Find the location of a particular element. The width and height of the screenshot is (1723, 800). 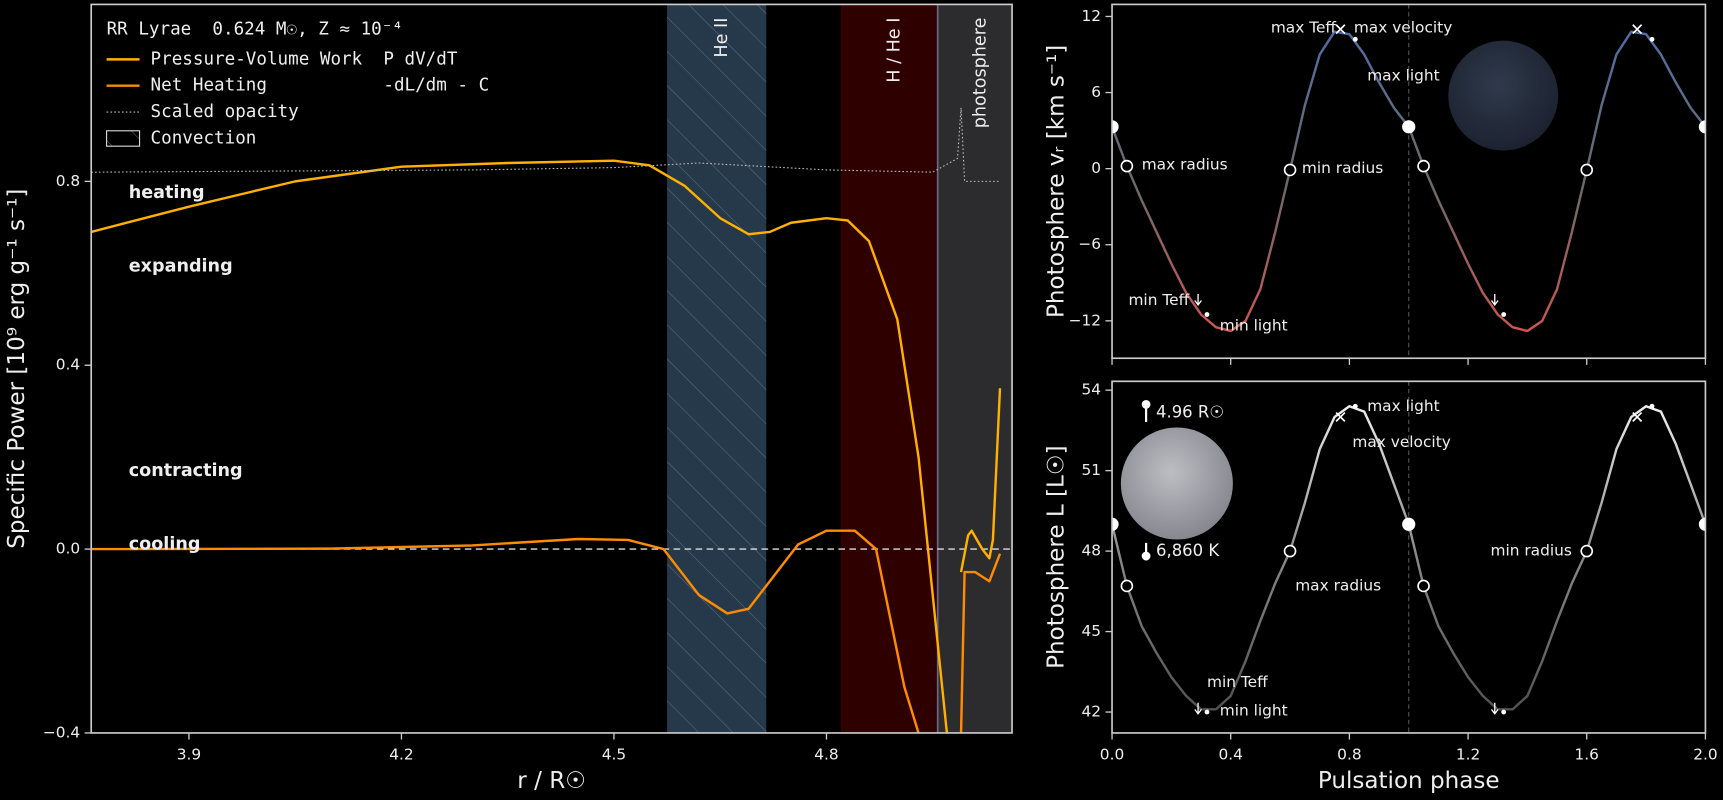

y-tick-label: 0.8 is located at coordinates (68, 181).